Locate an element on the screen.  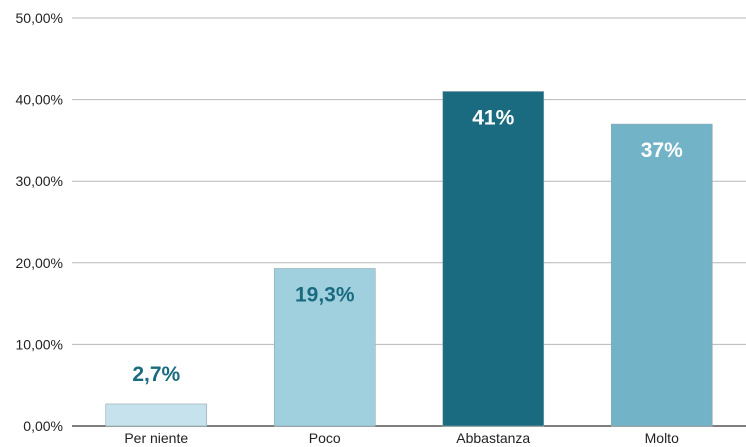
data-label: 41% is located at coordinates (493, 117).